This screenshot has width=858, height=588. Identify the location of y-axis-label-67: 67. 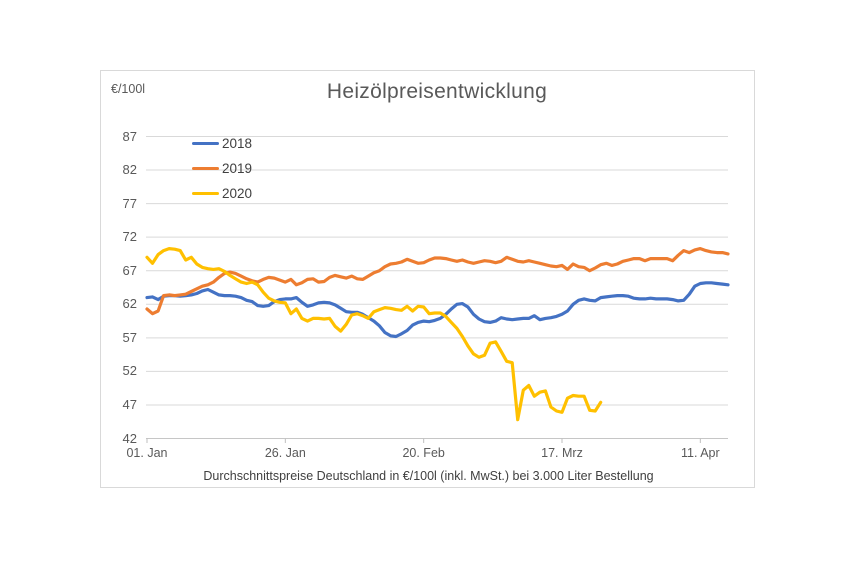
(129, 270).